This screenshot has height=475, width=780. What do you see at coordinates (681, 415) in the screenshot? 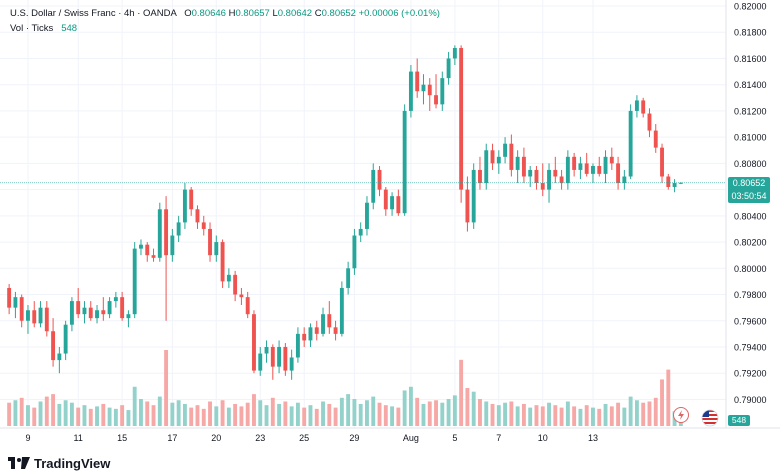
I see `lightning-icon` at bounding box center [681, 415].